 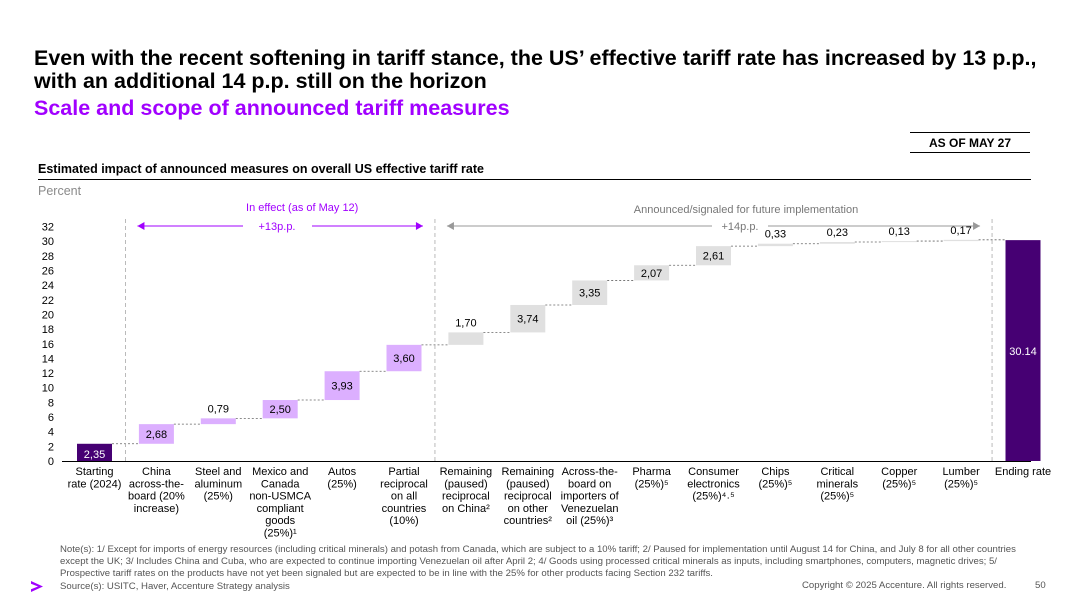 What do you see at coordinates (51, 462) in the screenshot?
I see `y-tick-label: 0` at bounding box center [51, 462].